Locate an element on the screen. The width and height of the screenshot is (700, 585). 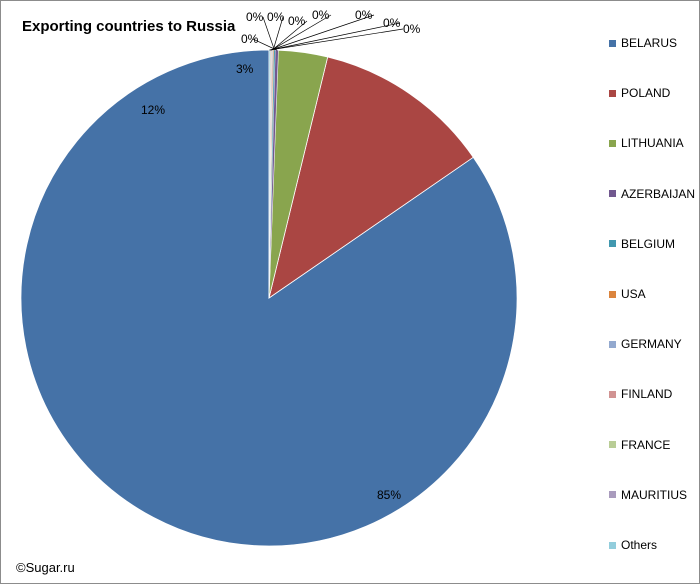
leader-line-others is located at coordinates (336, 39).